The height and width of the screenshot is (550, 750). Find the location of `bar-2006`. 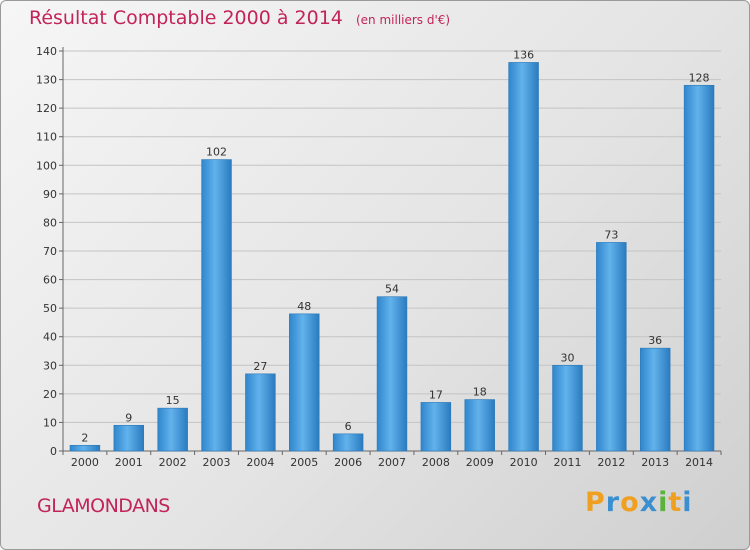

bar-2006 is located at coordinates (348, 442).